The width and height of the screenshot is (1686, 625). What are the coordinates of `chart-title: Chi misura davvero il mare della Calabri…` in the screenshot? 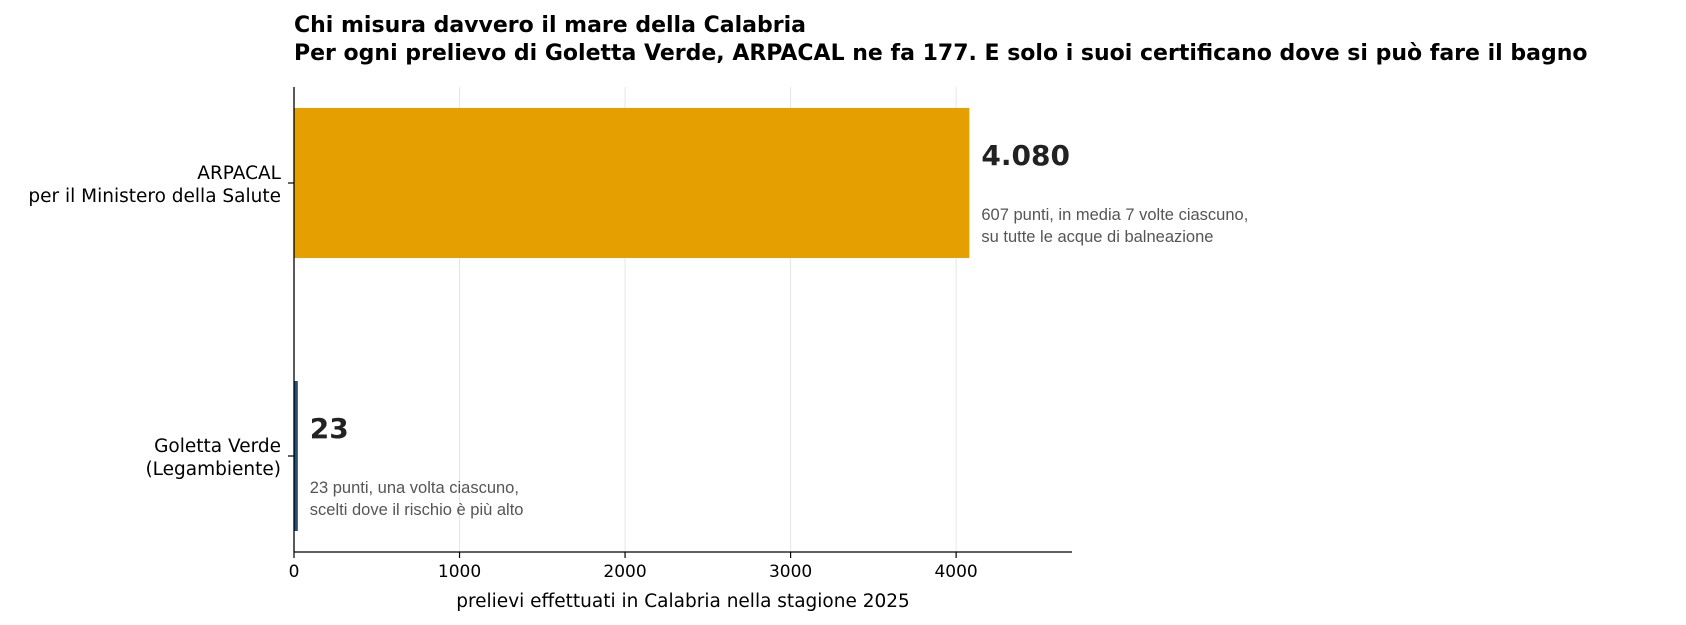 It's located at (550, 25).